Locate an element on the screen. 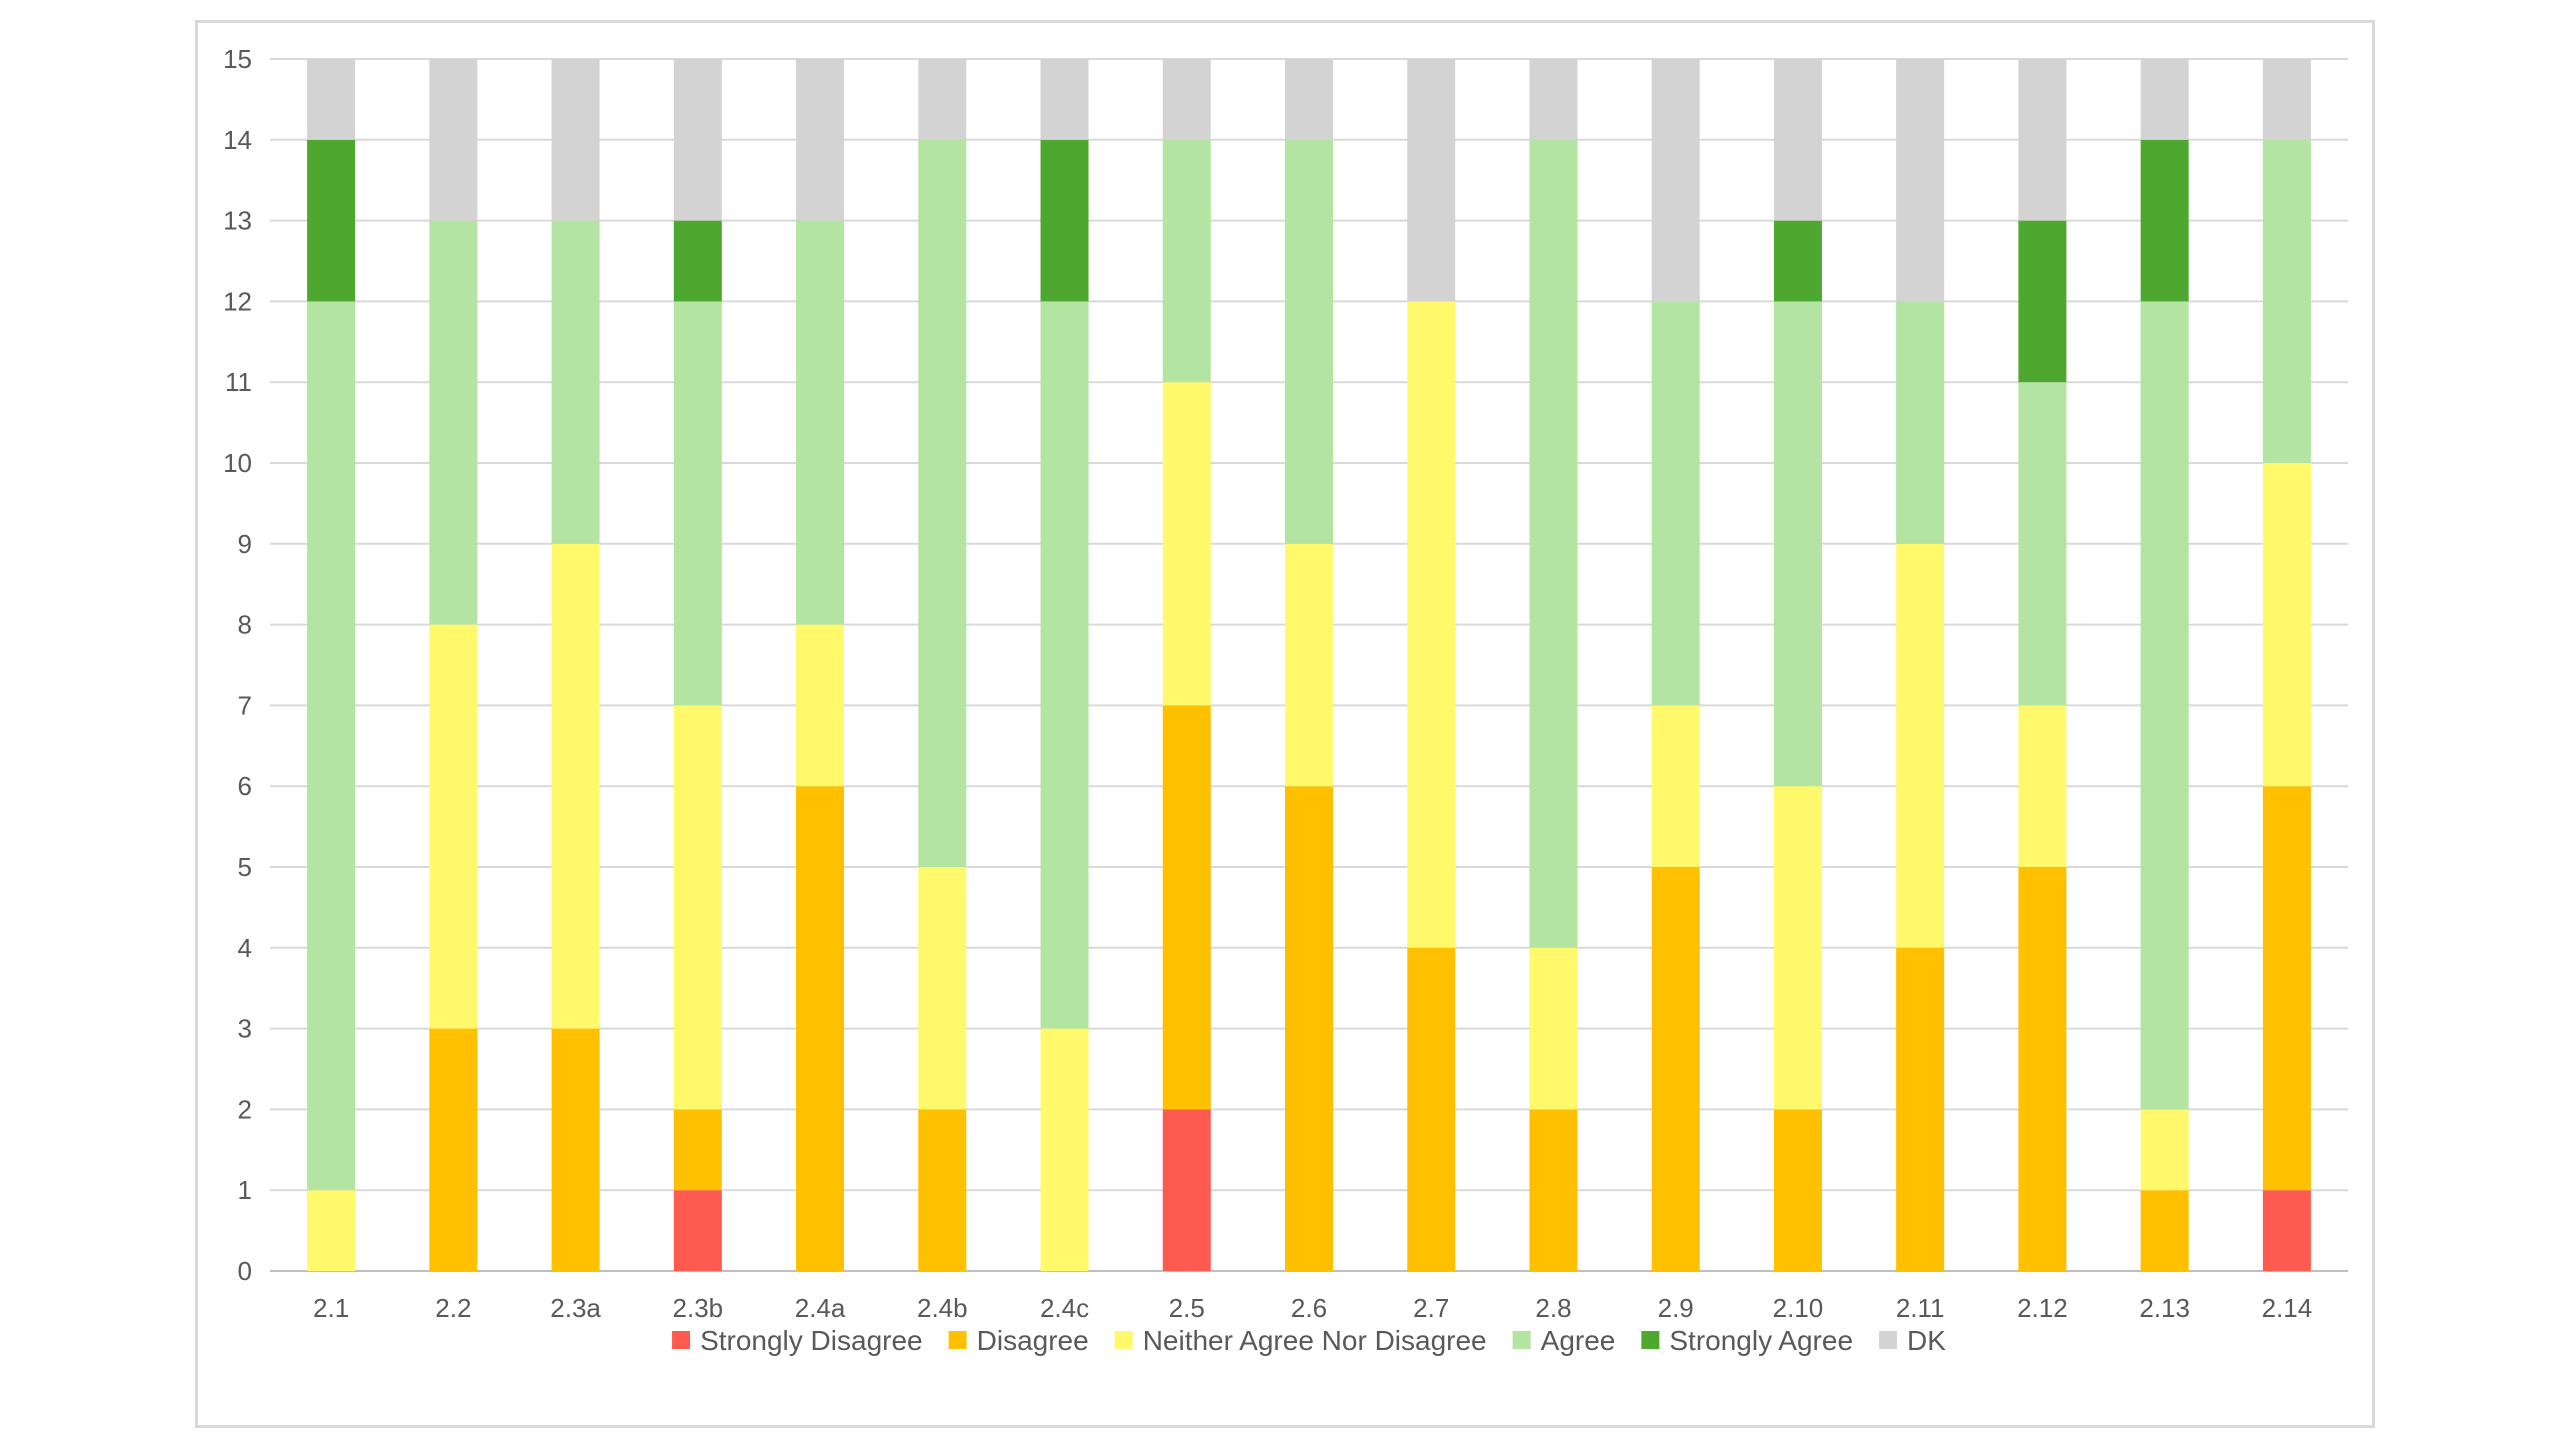  bar-segment-2.4b-disagree is located at coordinates (942, 1190).